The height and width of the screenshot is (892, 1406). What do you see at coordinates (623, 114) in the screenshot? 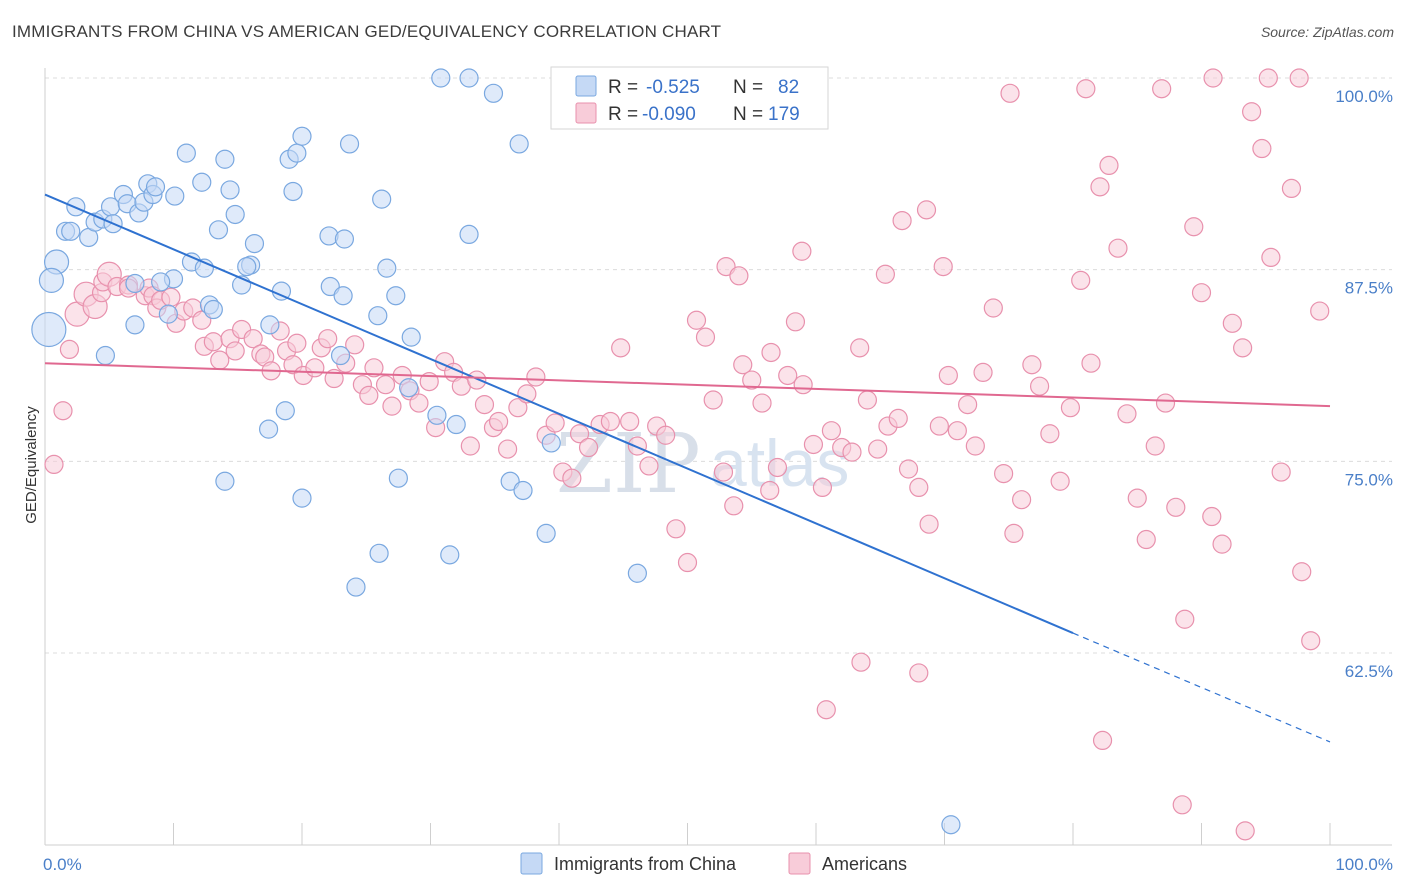
I see `legend-r-label-americans: R =` at bounding box center [623, 114].